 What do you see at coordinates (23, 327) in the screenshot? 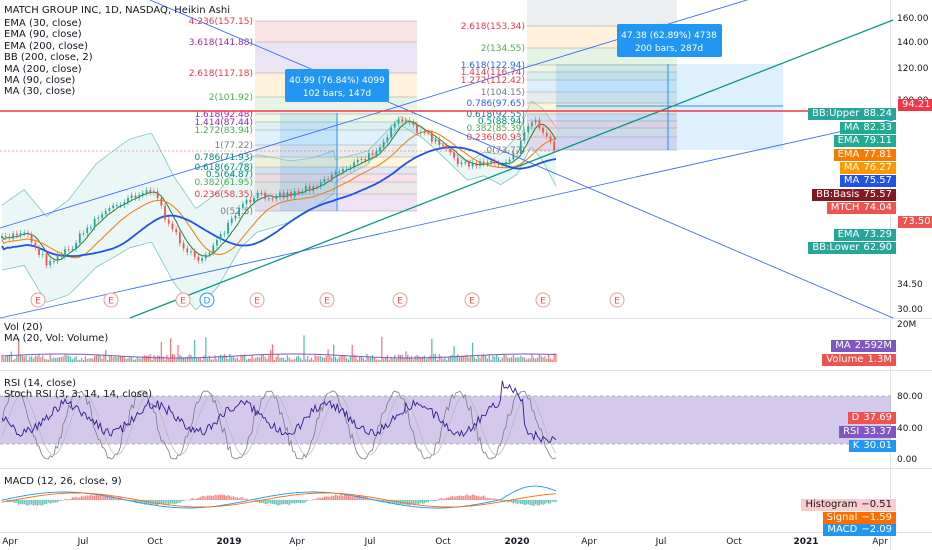
I see `legend-vol: Vol (20)` at bounding box center [23, 327].